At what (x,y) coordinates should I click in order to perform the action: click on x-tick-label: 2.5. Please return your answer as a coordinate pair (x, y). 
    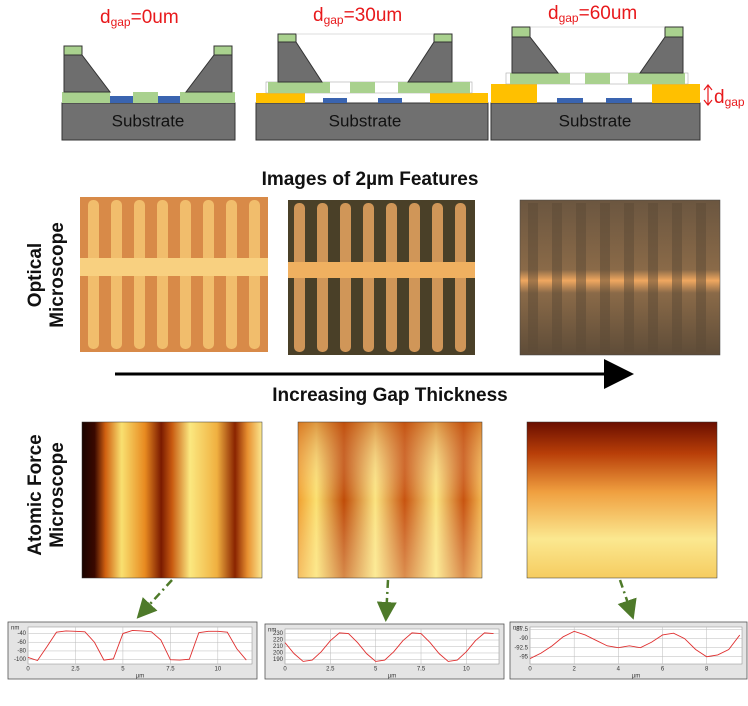
    Looking at the image, I should click on (75, 670).